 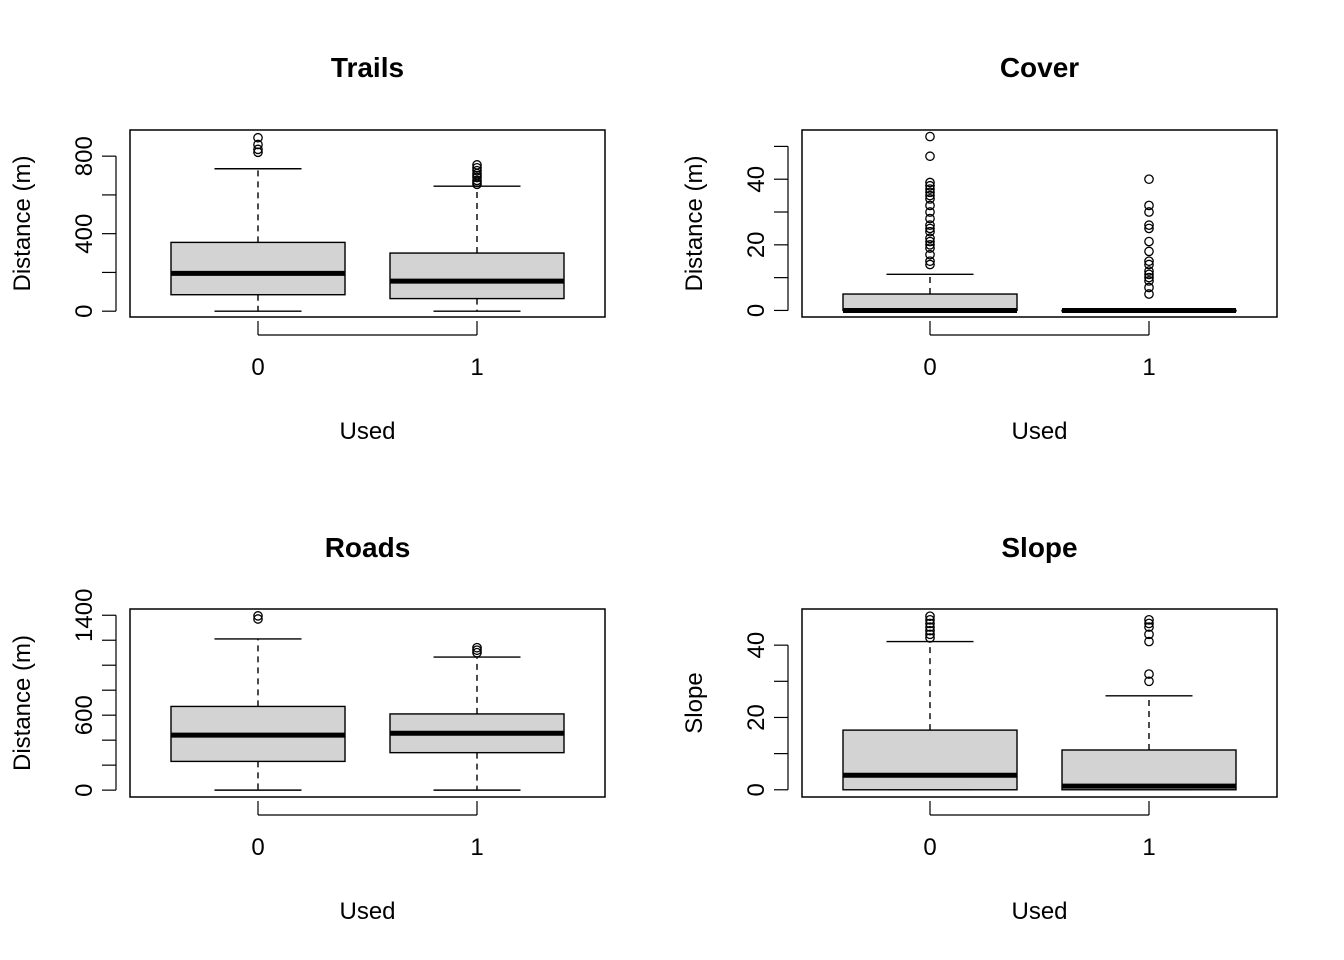 What do you see at coordinates (84, 715) in the screenshot?
I see `y-tick-label: 600` at bounding box center [84, 715].